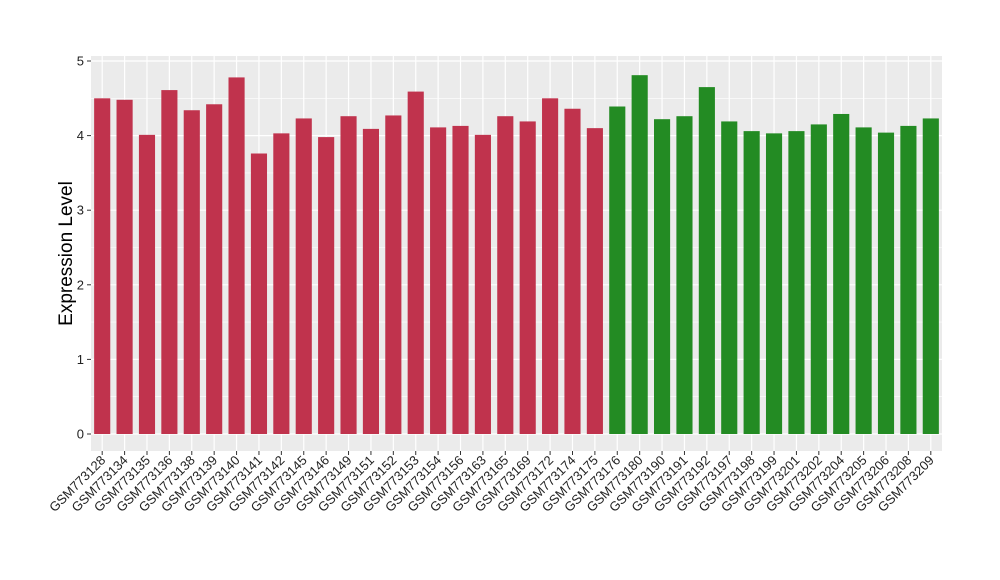 The height and width of the screenshot is (580, 1000). What do you see at coordinates (348, 275) in the screenshot?
I see `bar-GSM773149` at bounding box center [348, 275].